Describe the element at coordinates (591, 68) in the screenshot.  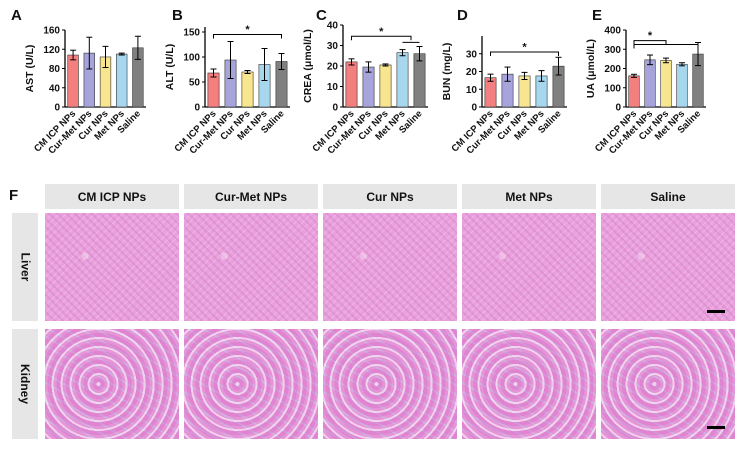
I see `y-axis-title: UA (μmol/L)` at that location.